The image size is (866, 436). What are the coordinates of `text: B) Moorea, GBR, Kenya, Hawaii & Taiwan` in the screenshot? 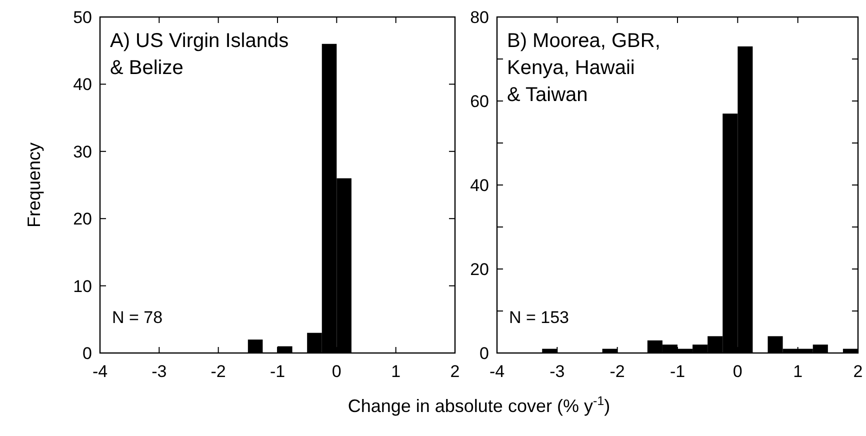 It's located at (583, 68).